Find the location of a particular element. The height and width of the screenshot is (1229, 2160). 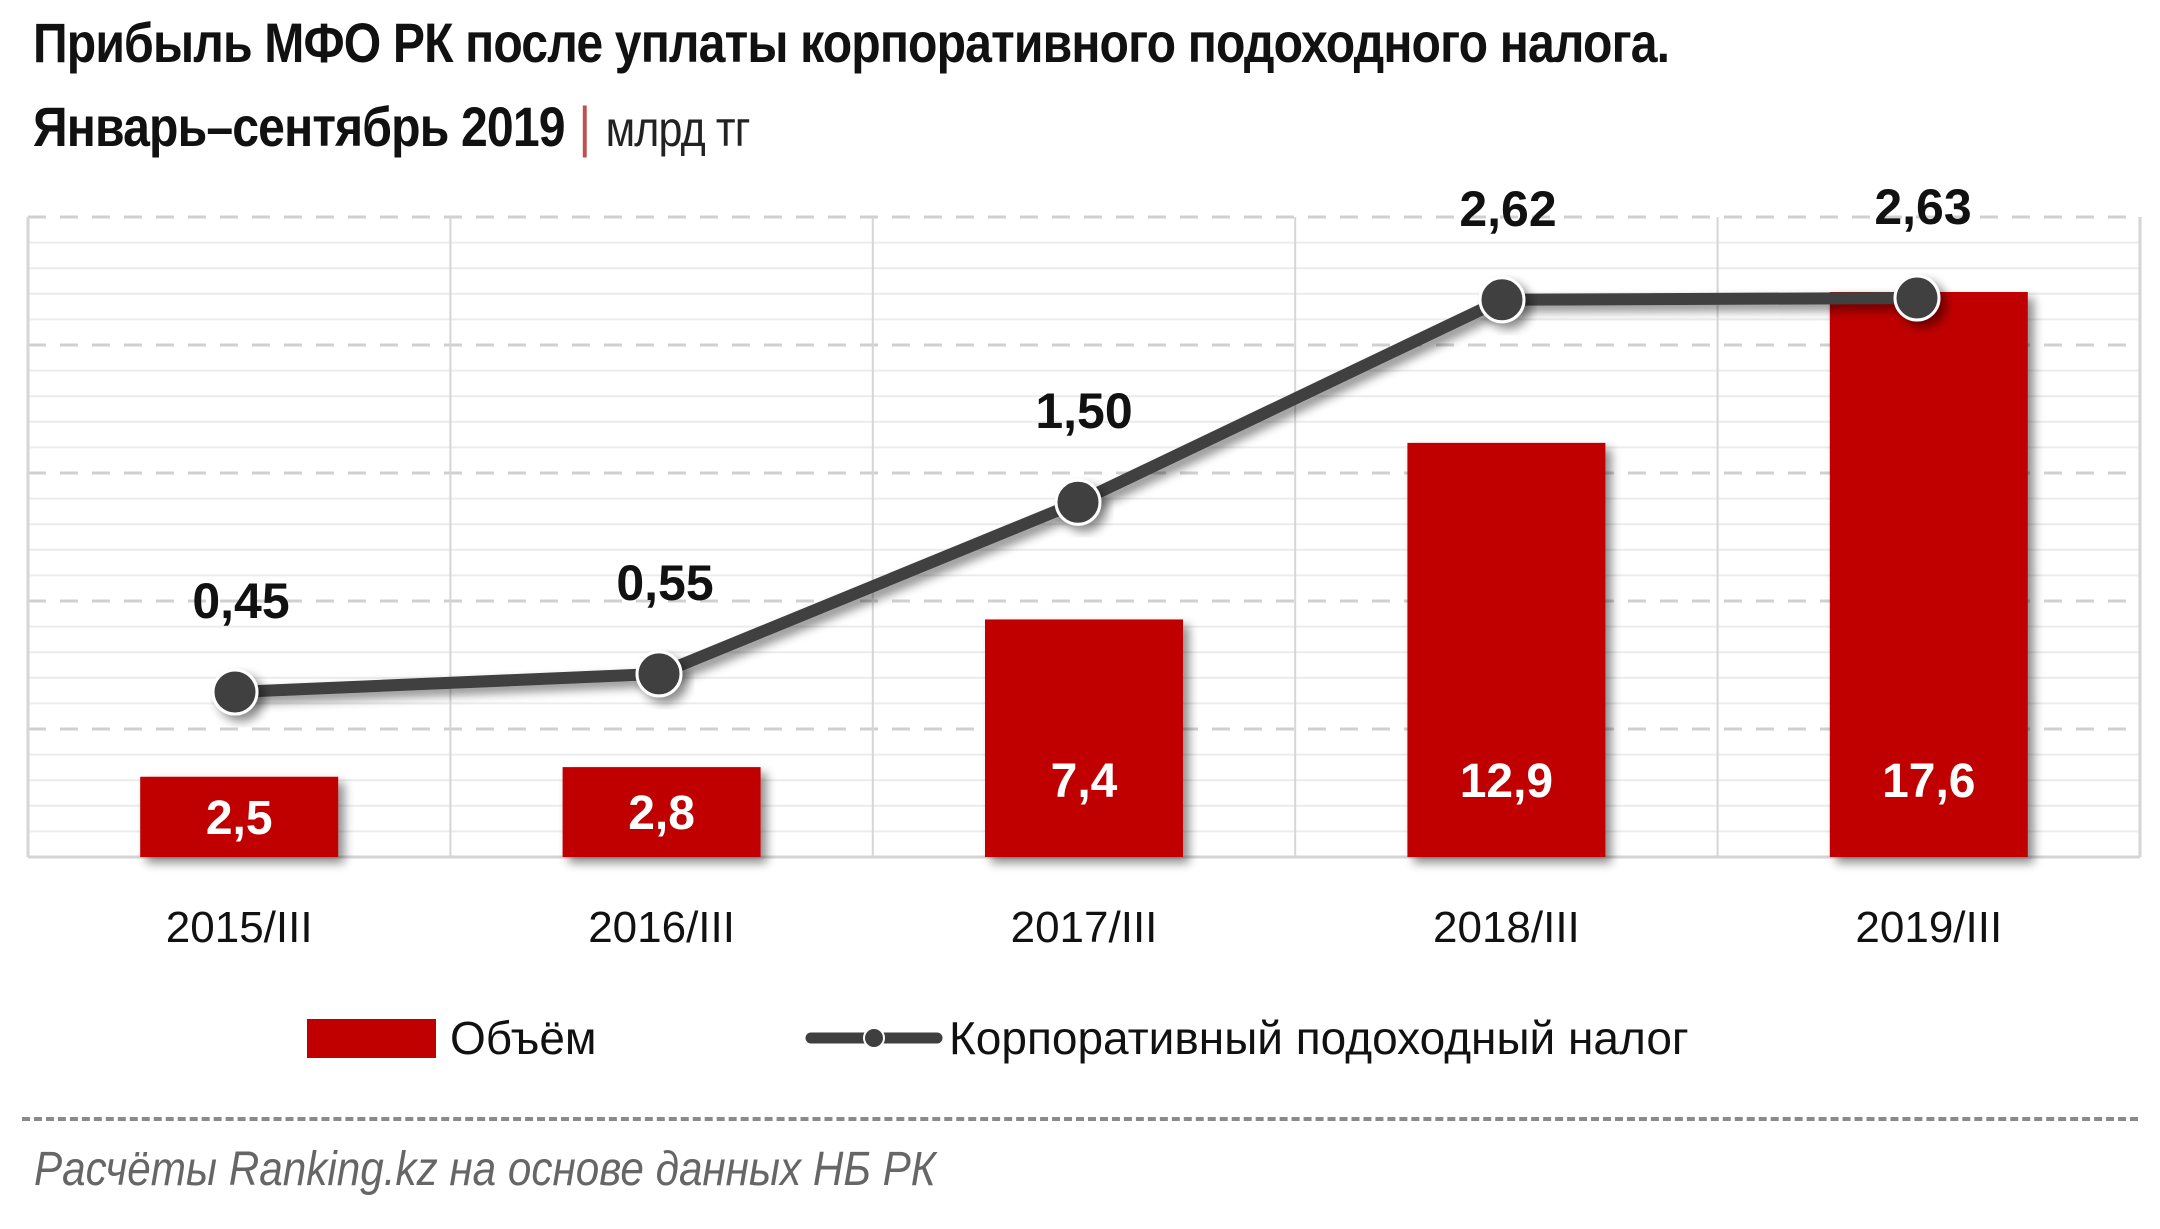

legend-item-volume: Объём is located at coordinates (452, 1038).